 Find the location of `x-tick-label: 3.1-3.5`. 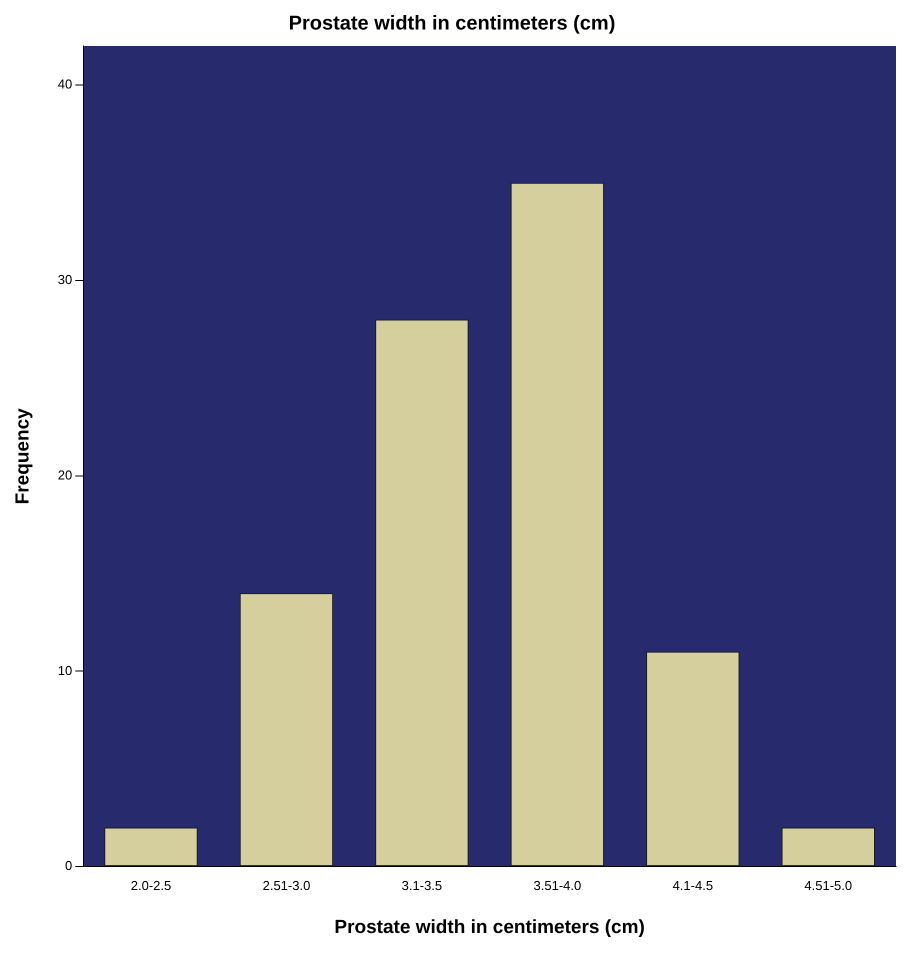

x-tick-label: 3.1-3.5 is located at coordinates (422, 885).